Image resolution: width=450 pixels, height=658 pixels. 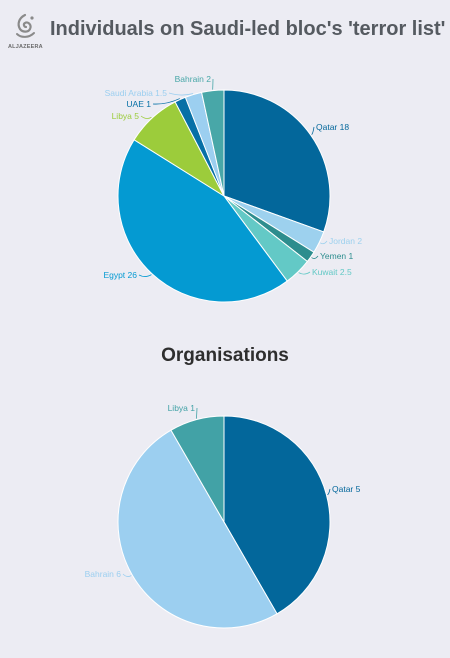 What do you see at coordinates (346, 489) in the screenshot?
I see `data-label-qatar: Qatar 5` at bounding box center [346, 489].